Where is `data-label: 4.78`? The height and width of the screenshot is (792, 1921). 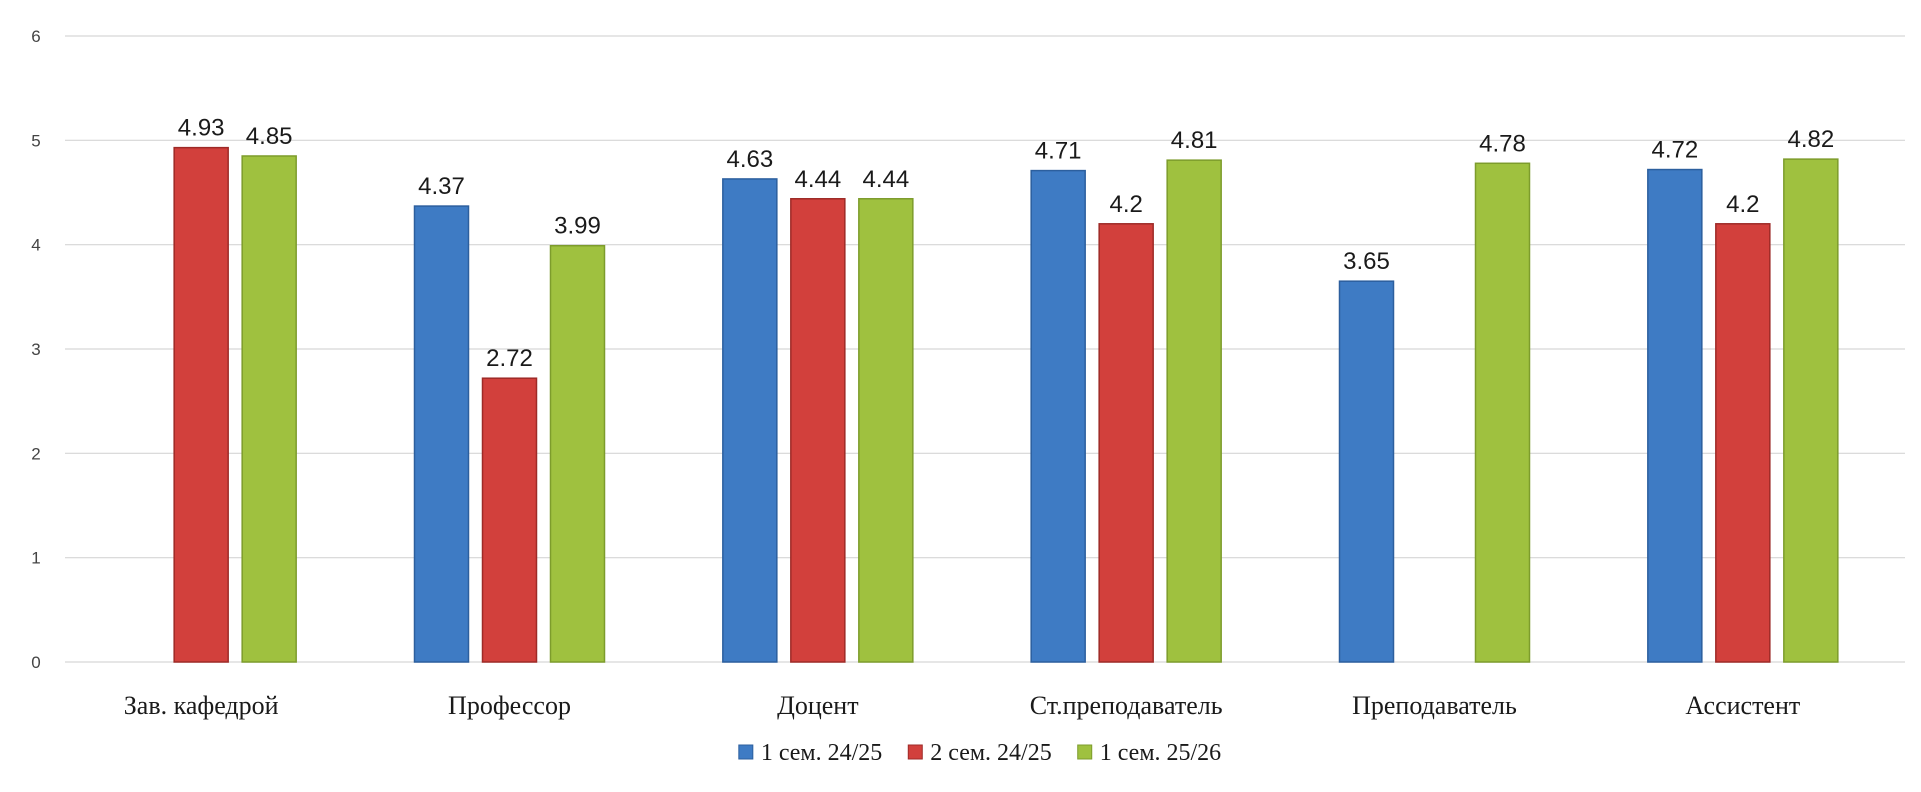 data-label: 4.78 is located at coordinates (1502, 143).